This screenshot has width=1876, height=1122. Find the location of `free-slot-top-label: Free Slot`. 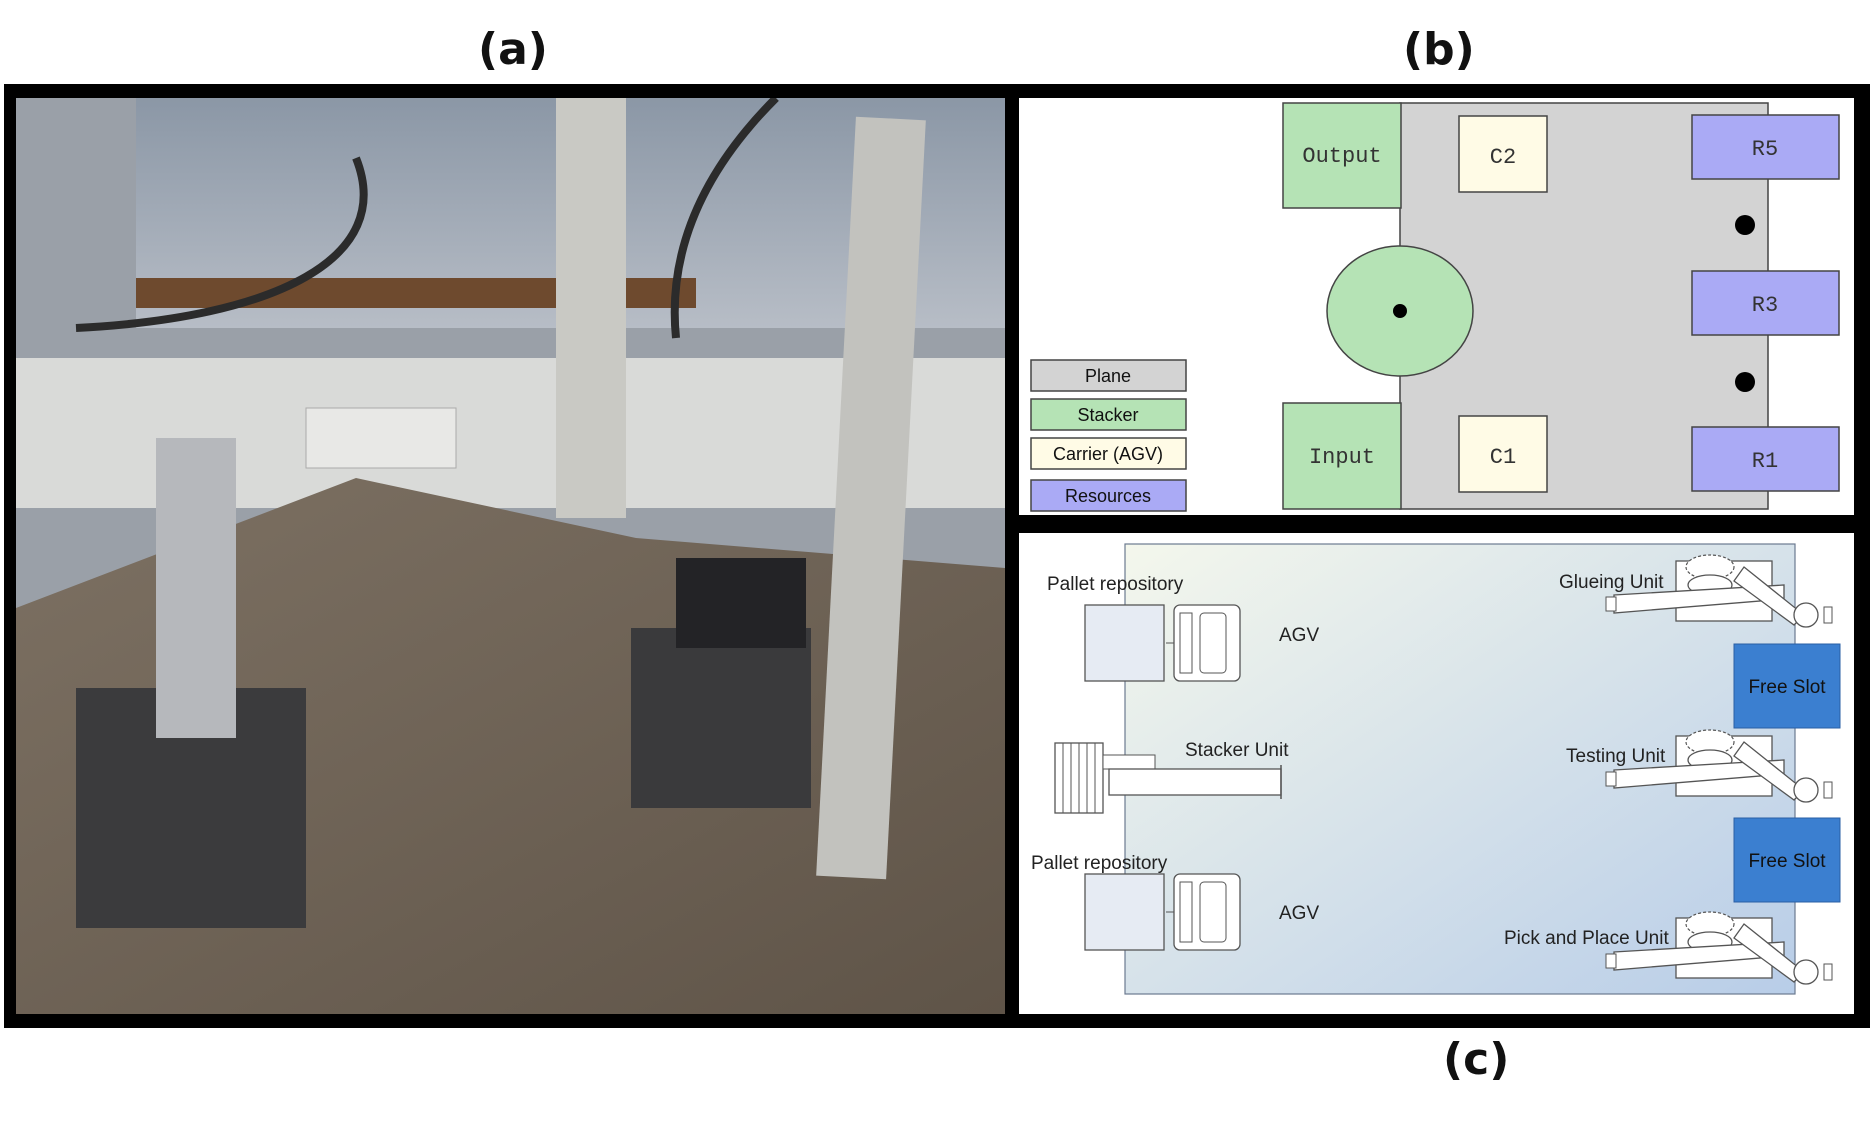

free-slot-top-label: Free Slot is located at coordinates (1787, 687).